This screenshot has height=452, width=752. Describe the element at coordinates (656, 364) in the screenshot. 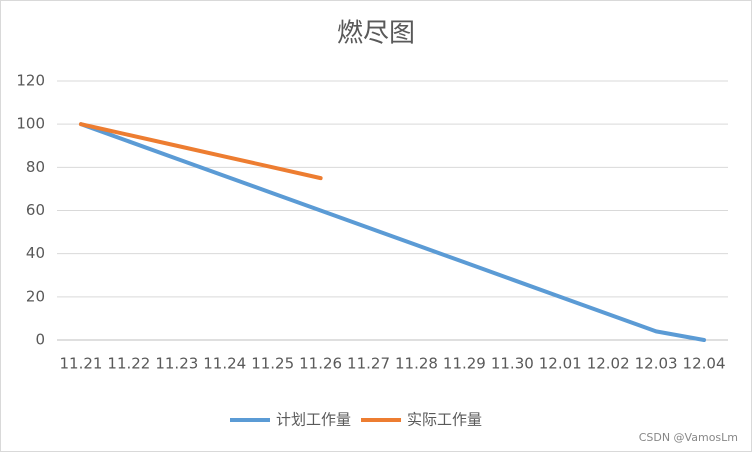

I see `x-tick-label: 12.03` at that location.